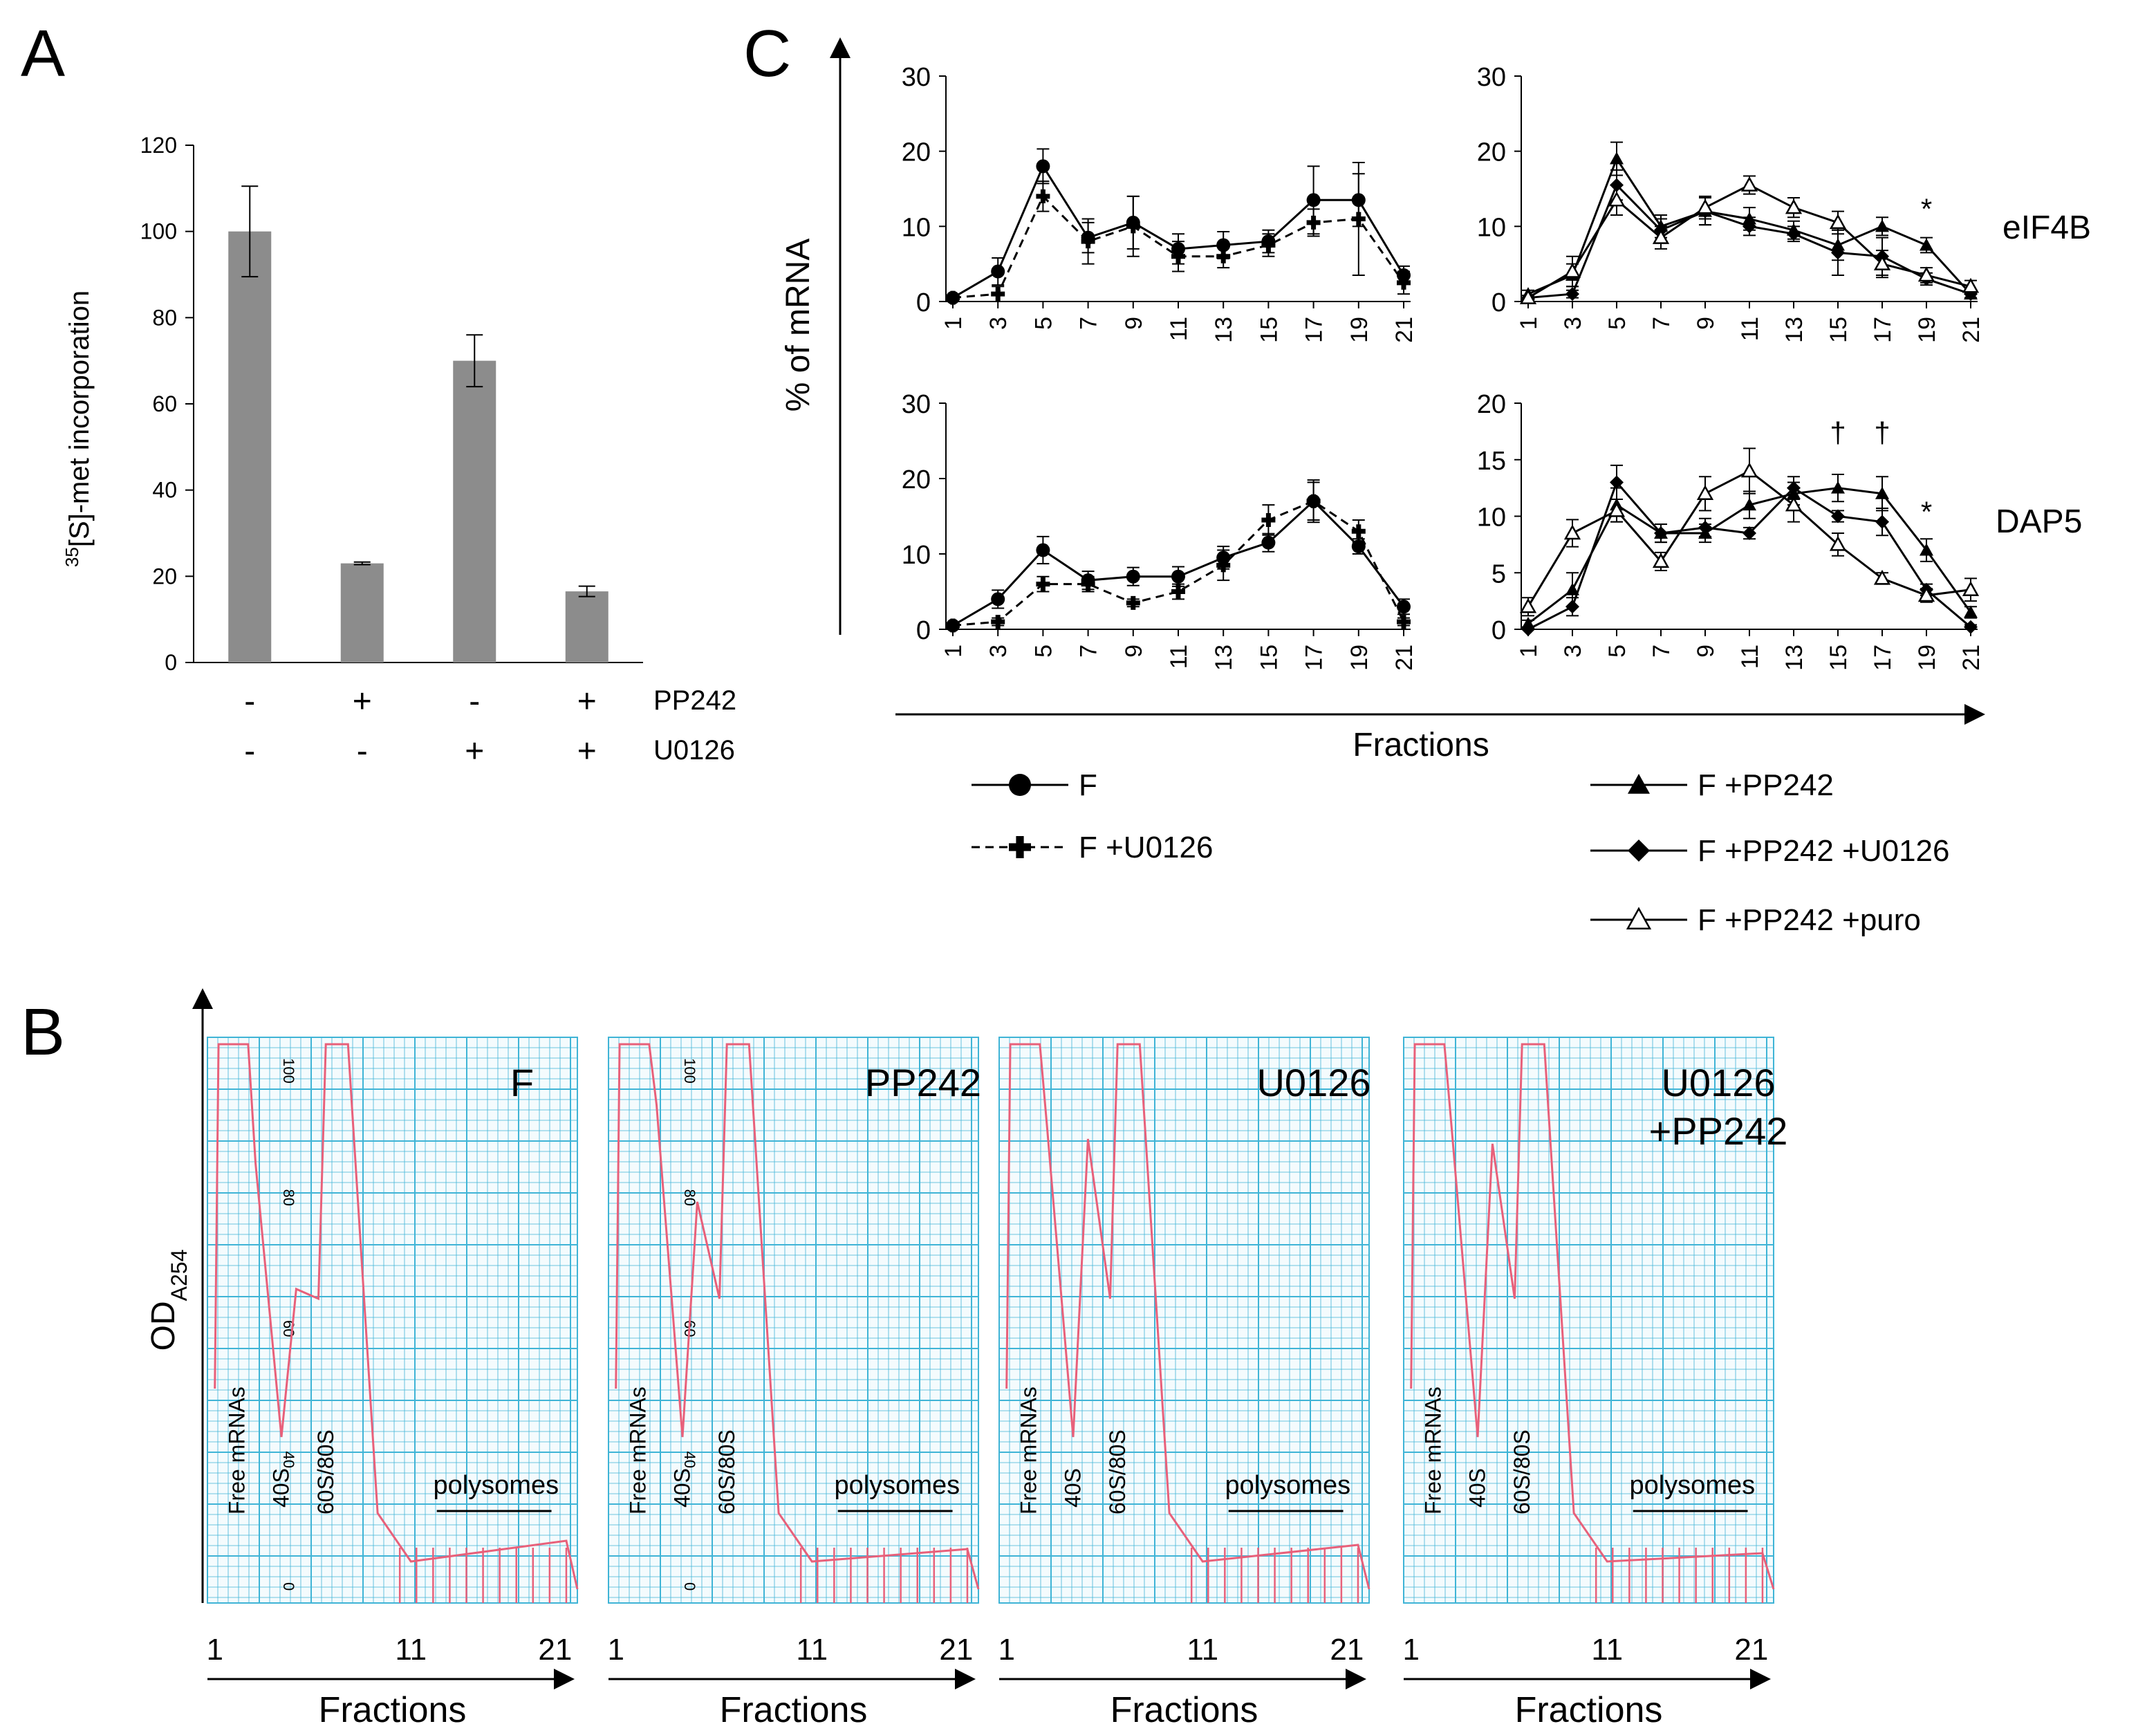 The image size is (2156, 1733). Describe the element at coordinates (1359, 658) in the screenshot. I see `subplot-x-tick-label: 19` at that location.